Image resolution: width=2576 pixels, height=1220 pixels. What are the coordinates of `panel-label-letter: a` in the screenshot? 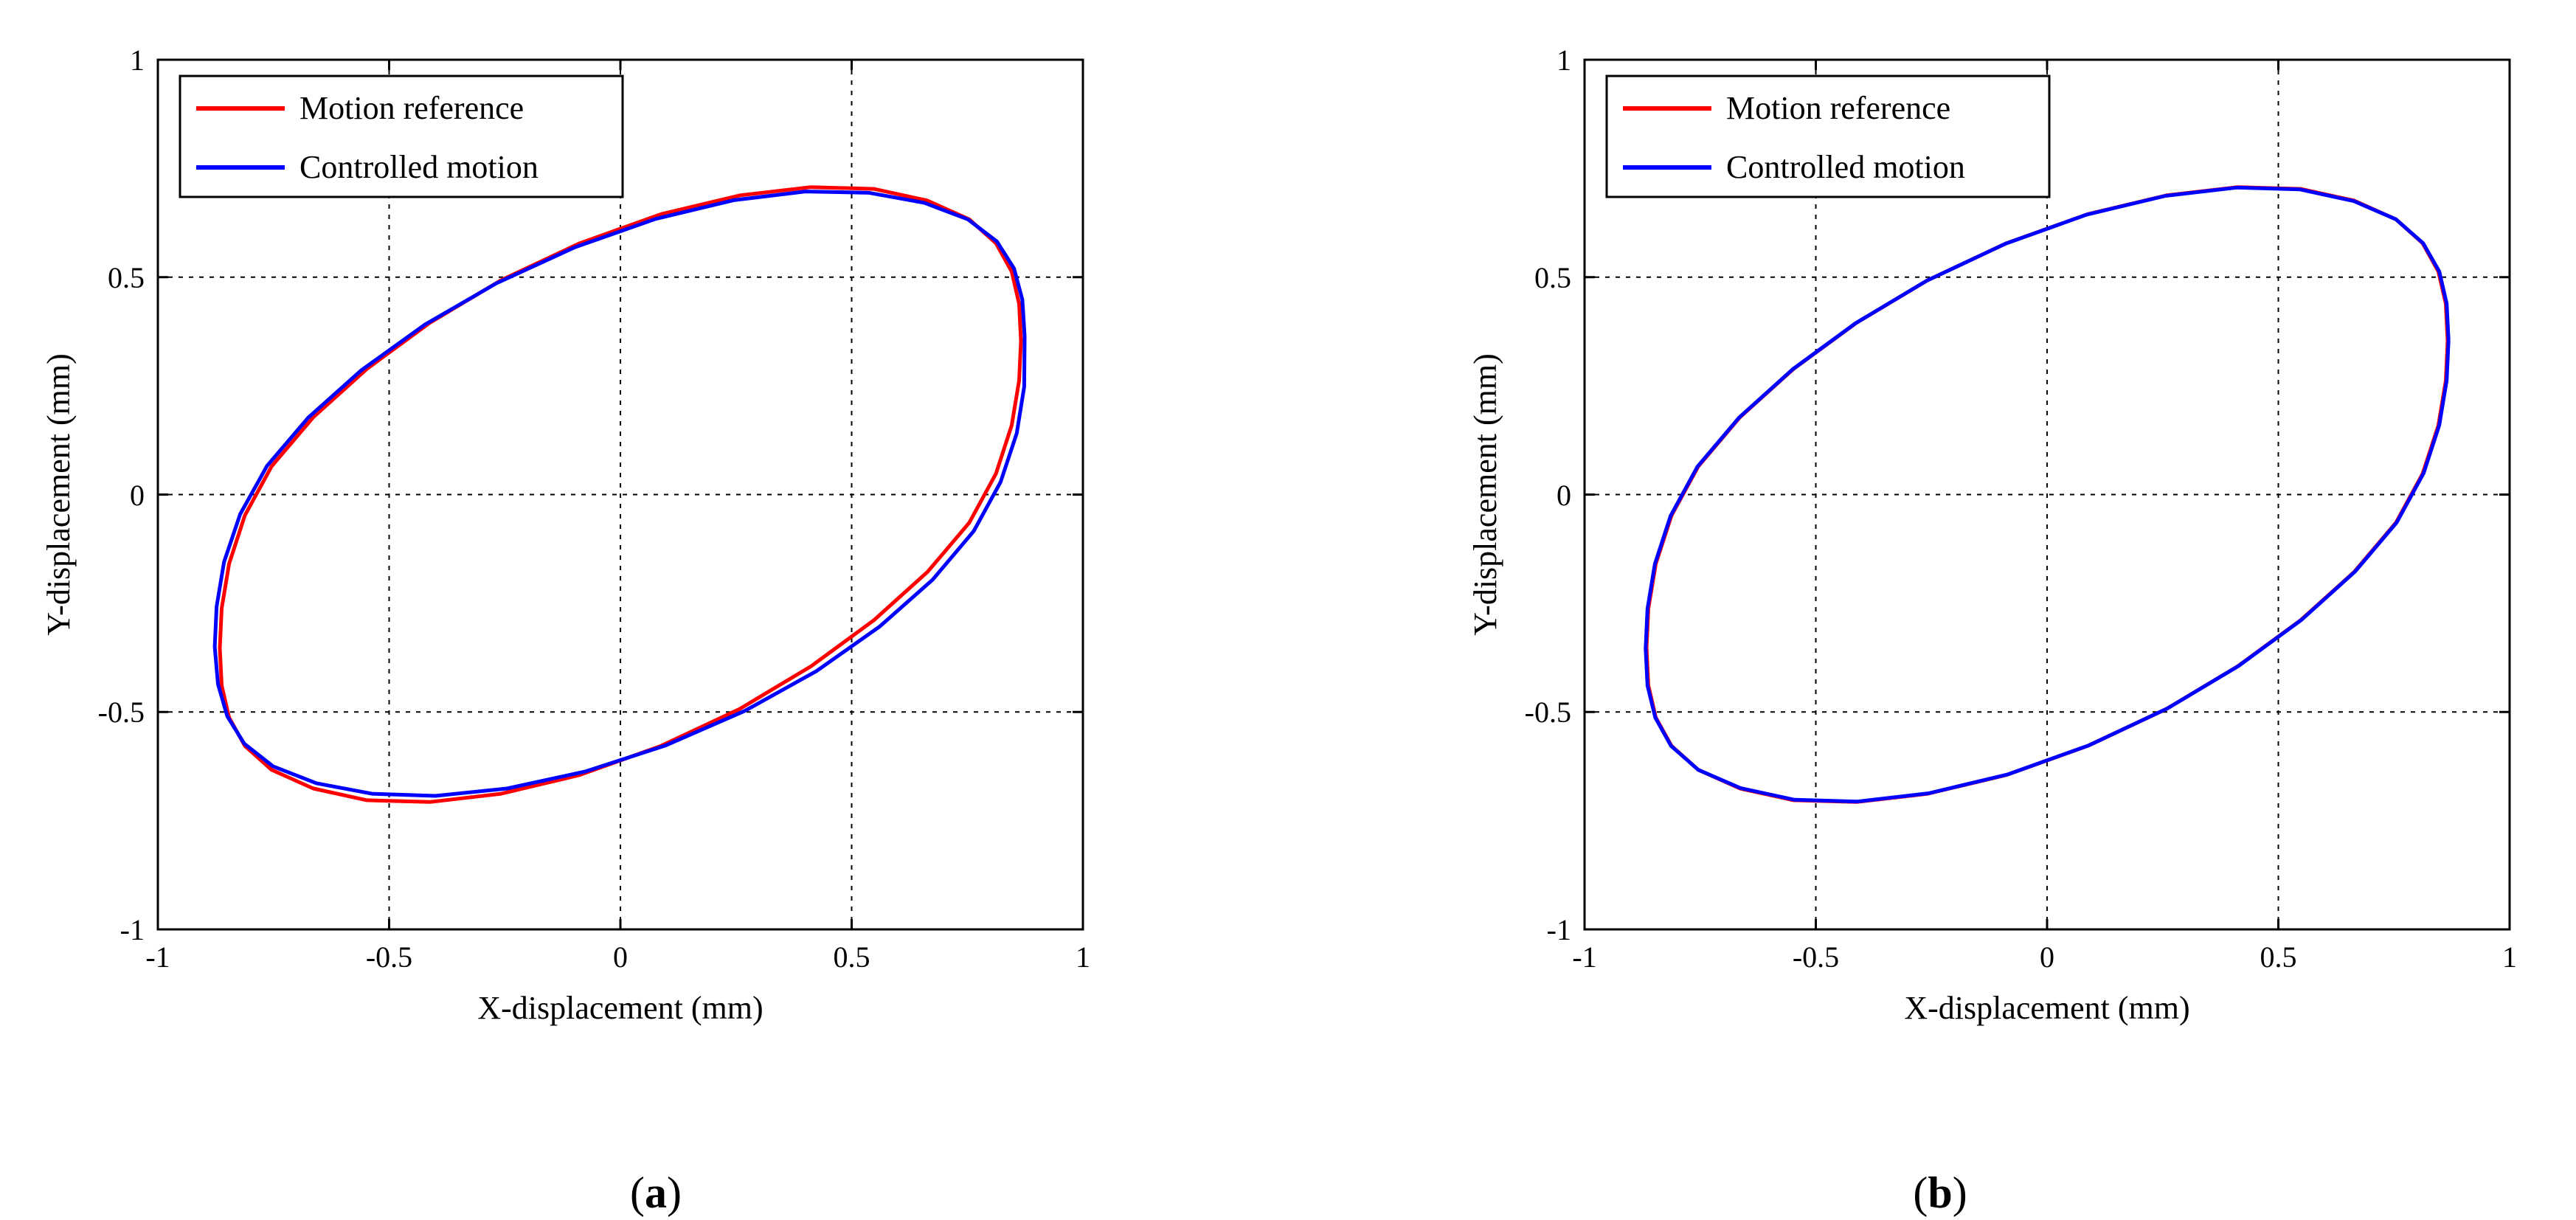 It's located at (656, 1192).